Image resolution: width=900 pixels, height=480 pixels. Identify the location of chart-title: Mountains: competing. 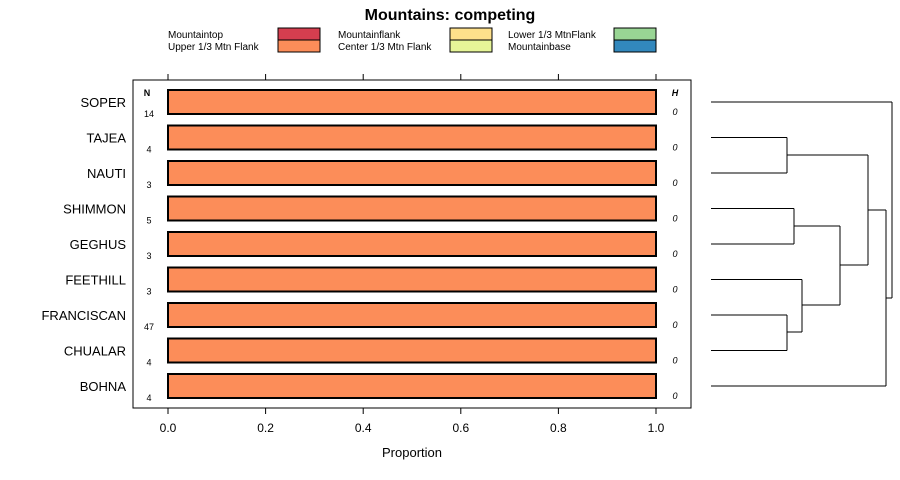
(450, 15).